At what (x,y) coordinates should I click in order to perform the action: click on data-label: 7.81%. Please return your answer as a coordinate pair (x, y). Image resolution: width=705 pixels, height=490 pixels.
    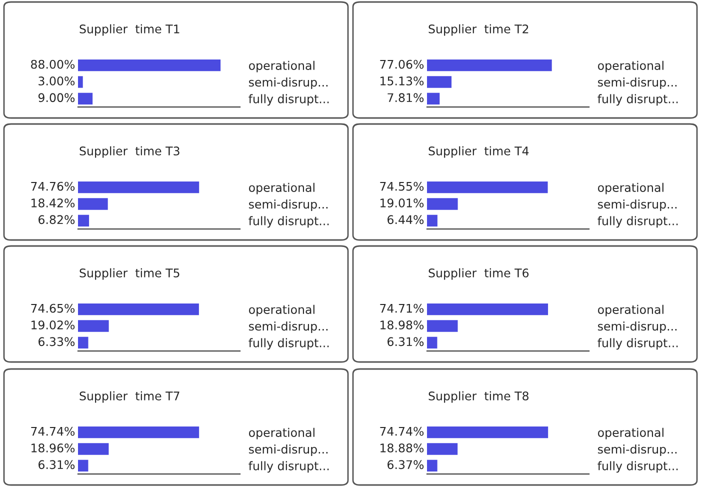
    Looking at the image, I should click on (406, 97).